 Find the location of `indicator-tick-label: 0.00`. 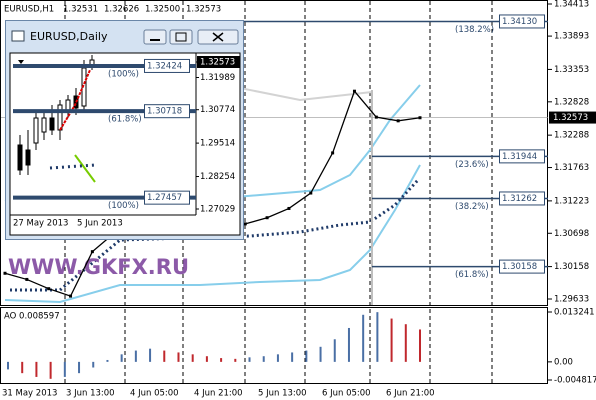

indicator-tick-label: 0.00 is located at coordinates (563, 362).